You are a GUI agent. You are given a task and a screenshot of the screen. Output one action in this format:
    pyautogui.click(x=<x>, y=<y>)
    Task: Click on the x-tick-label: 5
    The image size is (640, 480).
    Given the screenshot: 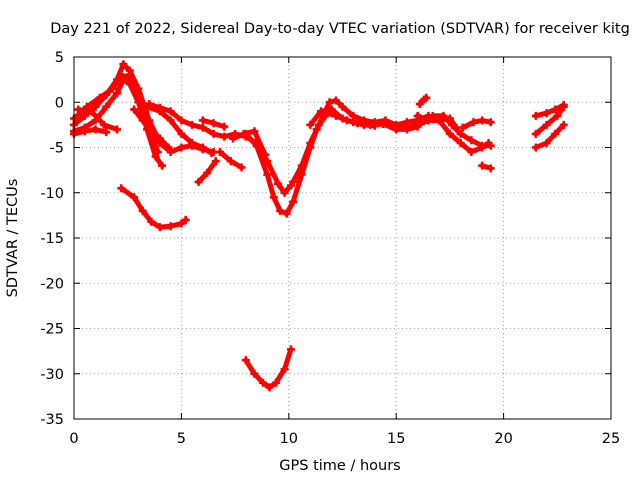 What is the action you would take?
    pyautogui.click(x=181, y=439)
    